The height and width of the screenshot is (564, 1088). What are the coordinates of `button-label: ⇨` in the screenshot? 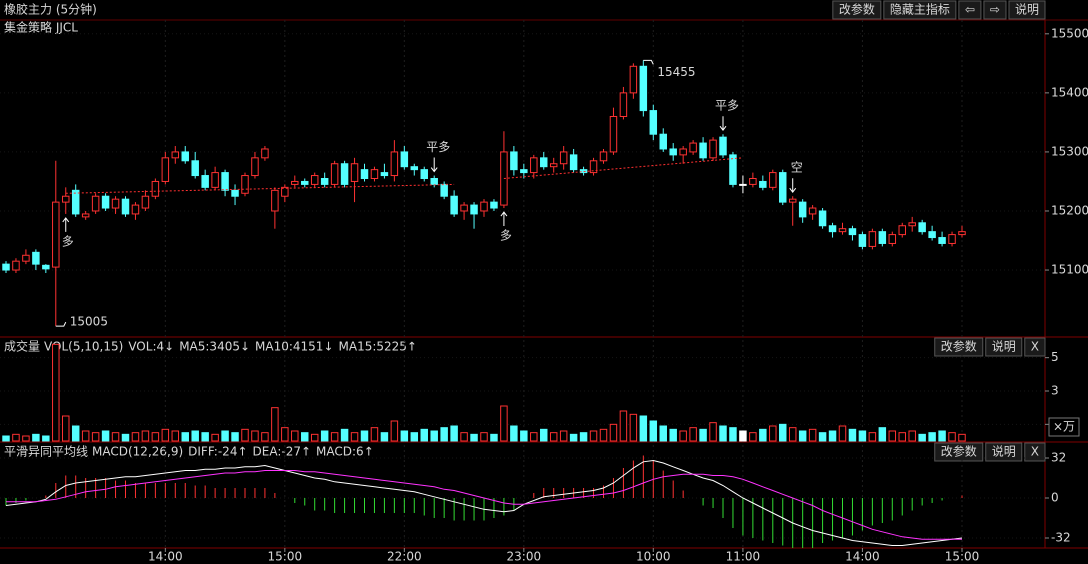 It's located at (995, 10).